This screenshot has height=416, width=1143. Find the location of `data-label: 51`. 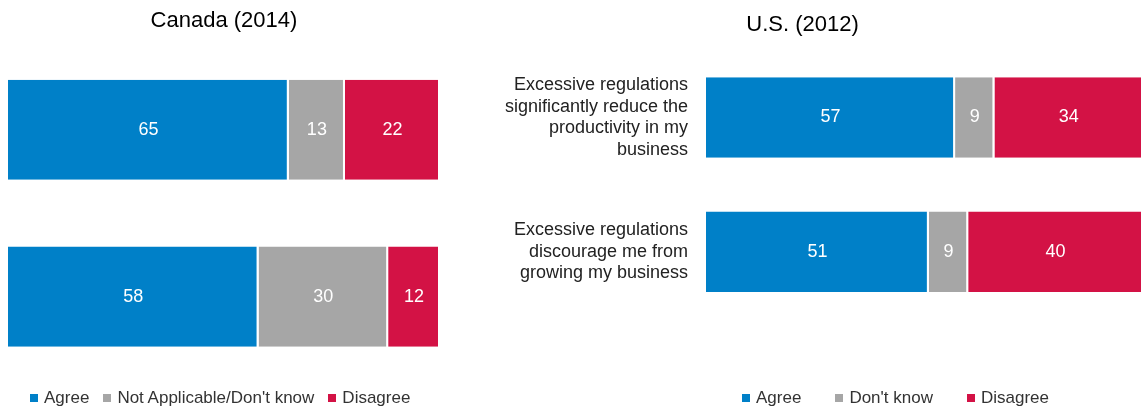

data-label: 51 is located at coordinates (817, 250).